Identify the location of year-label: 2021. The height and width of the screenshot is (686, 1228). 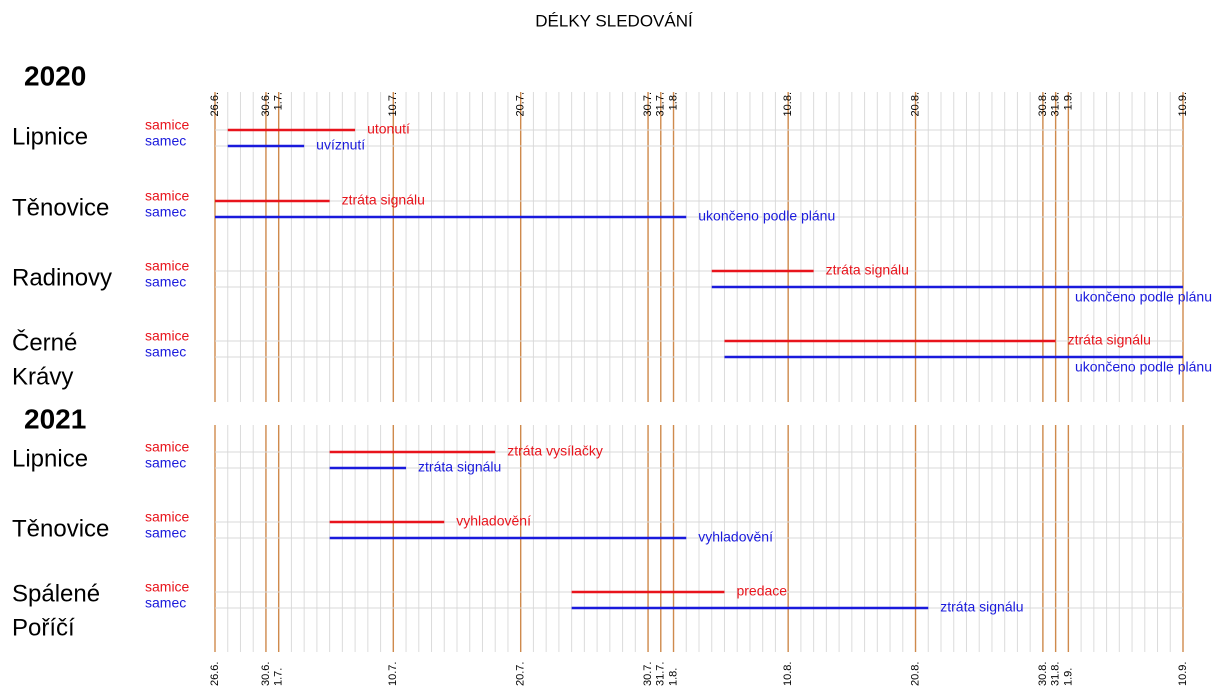
(55, 418).